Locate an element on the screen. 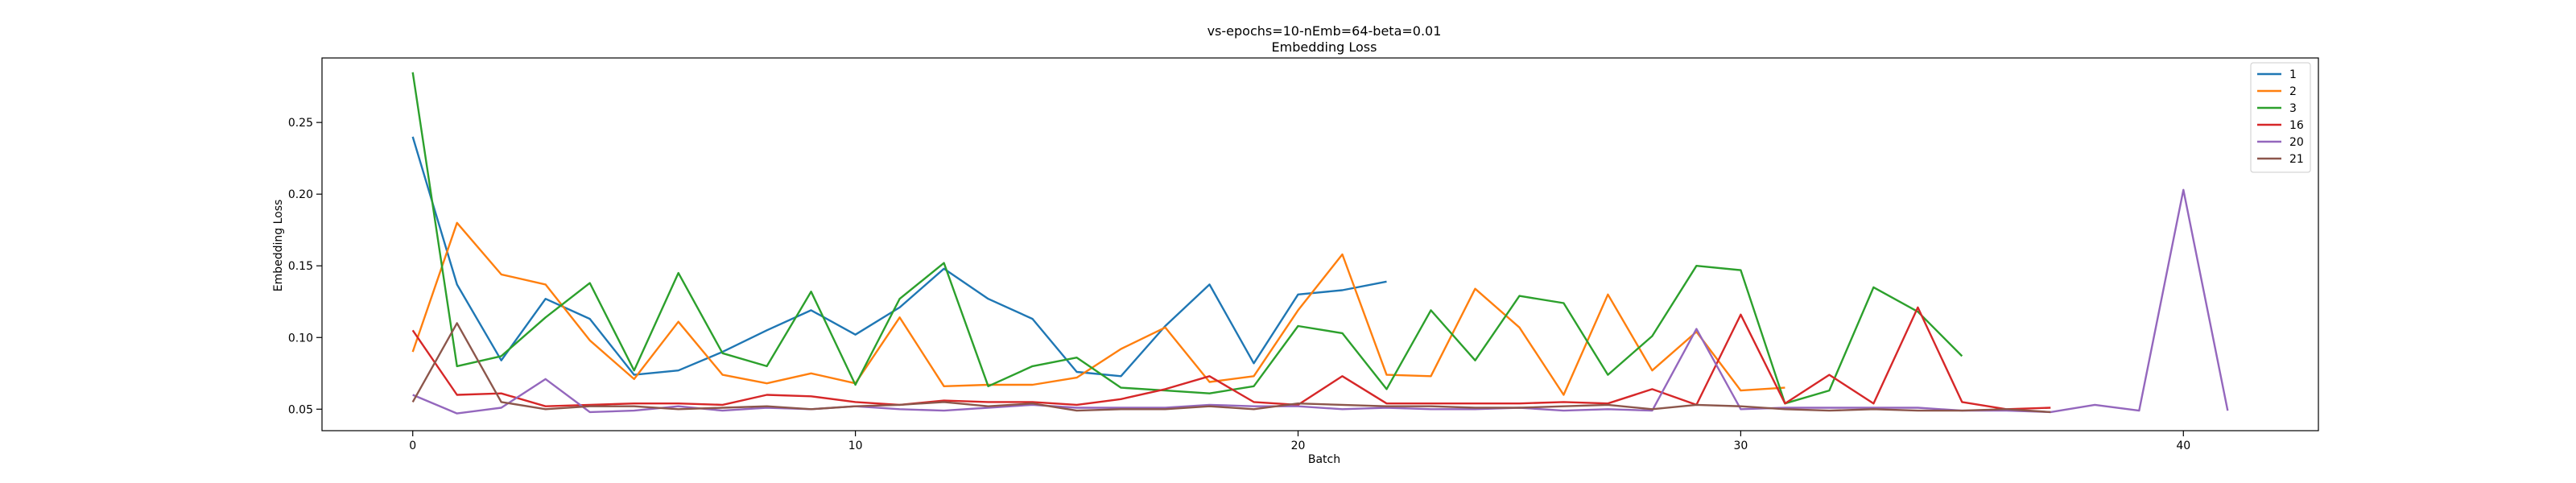  chart-subtitle: Embedding Loss is located at coordinates (1324, 47).